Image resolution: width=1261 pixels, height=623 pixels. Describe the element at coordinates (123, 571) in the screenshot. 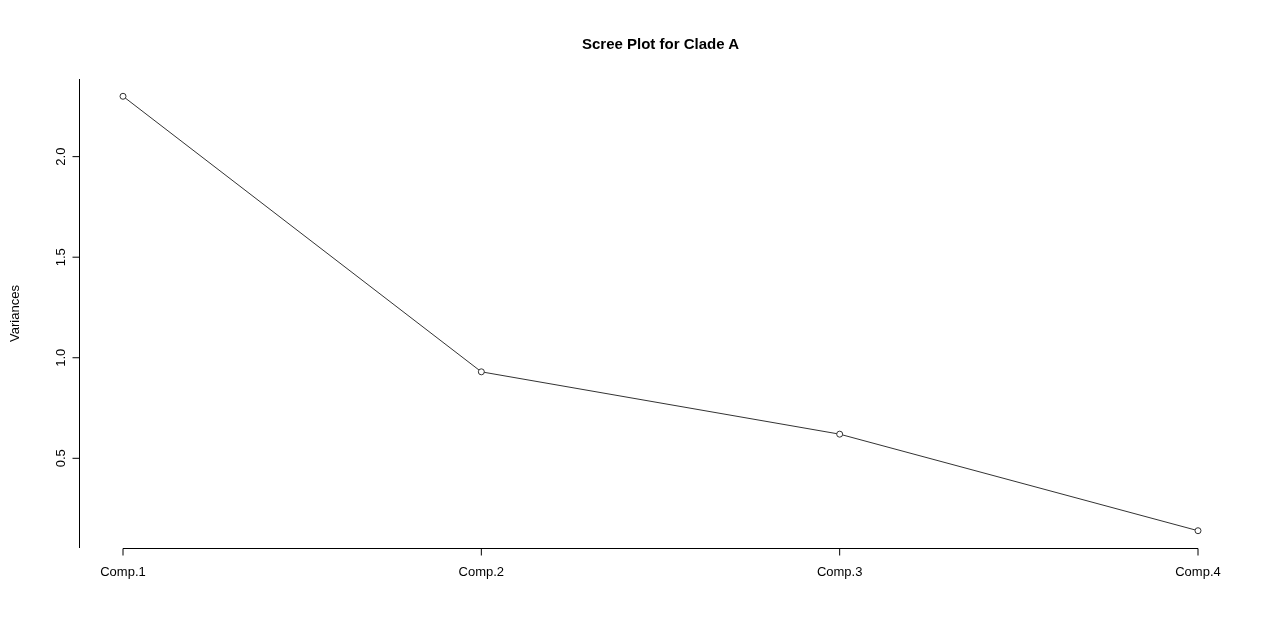

I see `x-tick-label: Comp.1` at that location.